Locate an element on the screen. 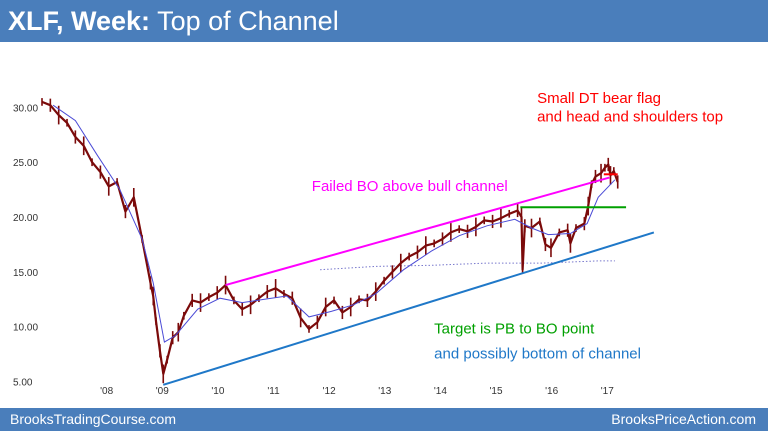 Image resolution: width=768 pixels, height=431 pixels. title-bar: XLF, Week: Top of Channel is located at coordinates (384, 21).